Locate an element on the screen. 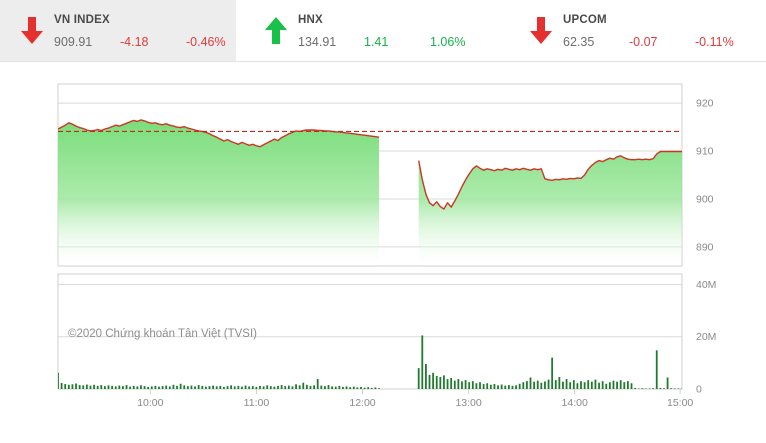  volume-axis-labels: 0 20M 40M is located at coordinates (706, 337).